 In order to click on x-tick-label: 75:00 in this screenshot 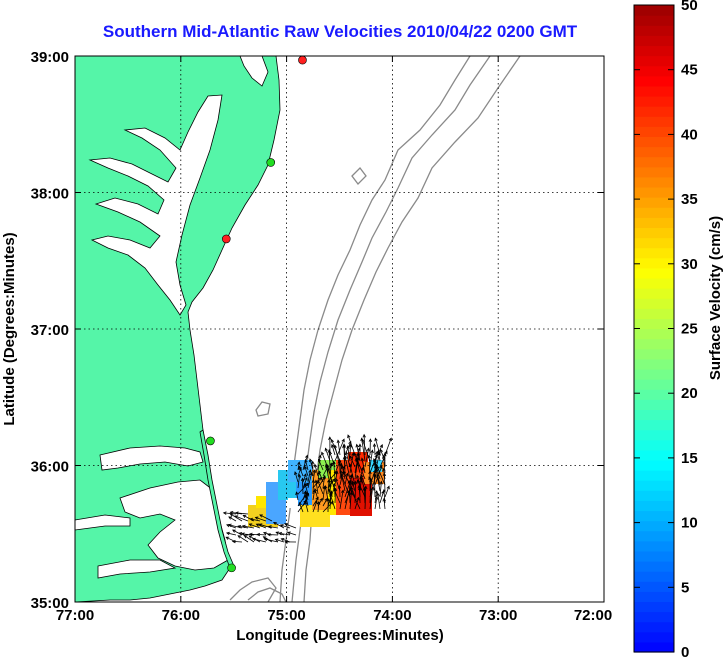, I will do `click(286, 615)`.